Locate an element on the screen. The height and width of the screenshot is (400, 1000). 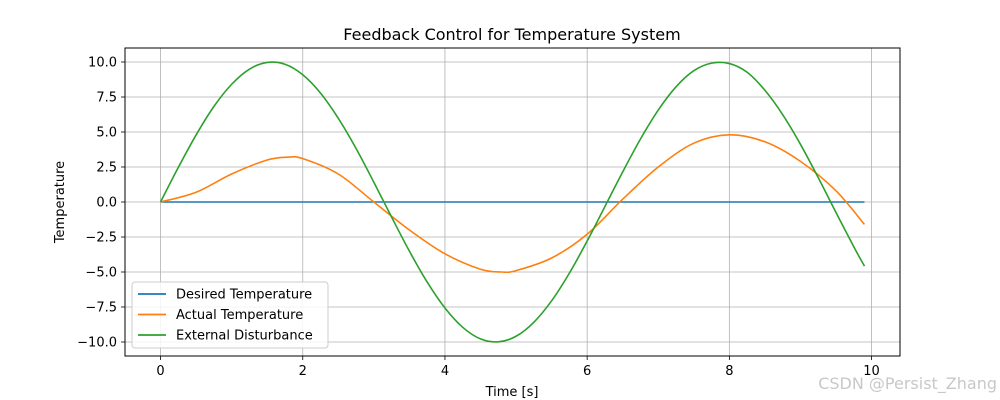
y-tick-label: −10.0 is located at coordinates (97, 343).